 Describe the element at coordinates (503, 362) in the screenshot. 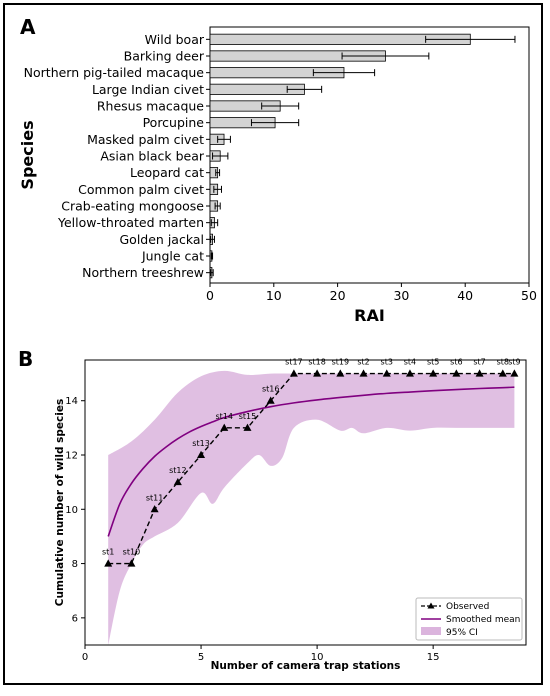

I see `station-label: st8` at that location.